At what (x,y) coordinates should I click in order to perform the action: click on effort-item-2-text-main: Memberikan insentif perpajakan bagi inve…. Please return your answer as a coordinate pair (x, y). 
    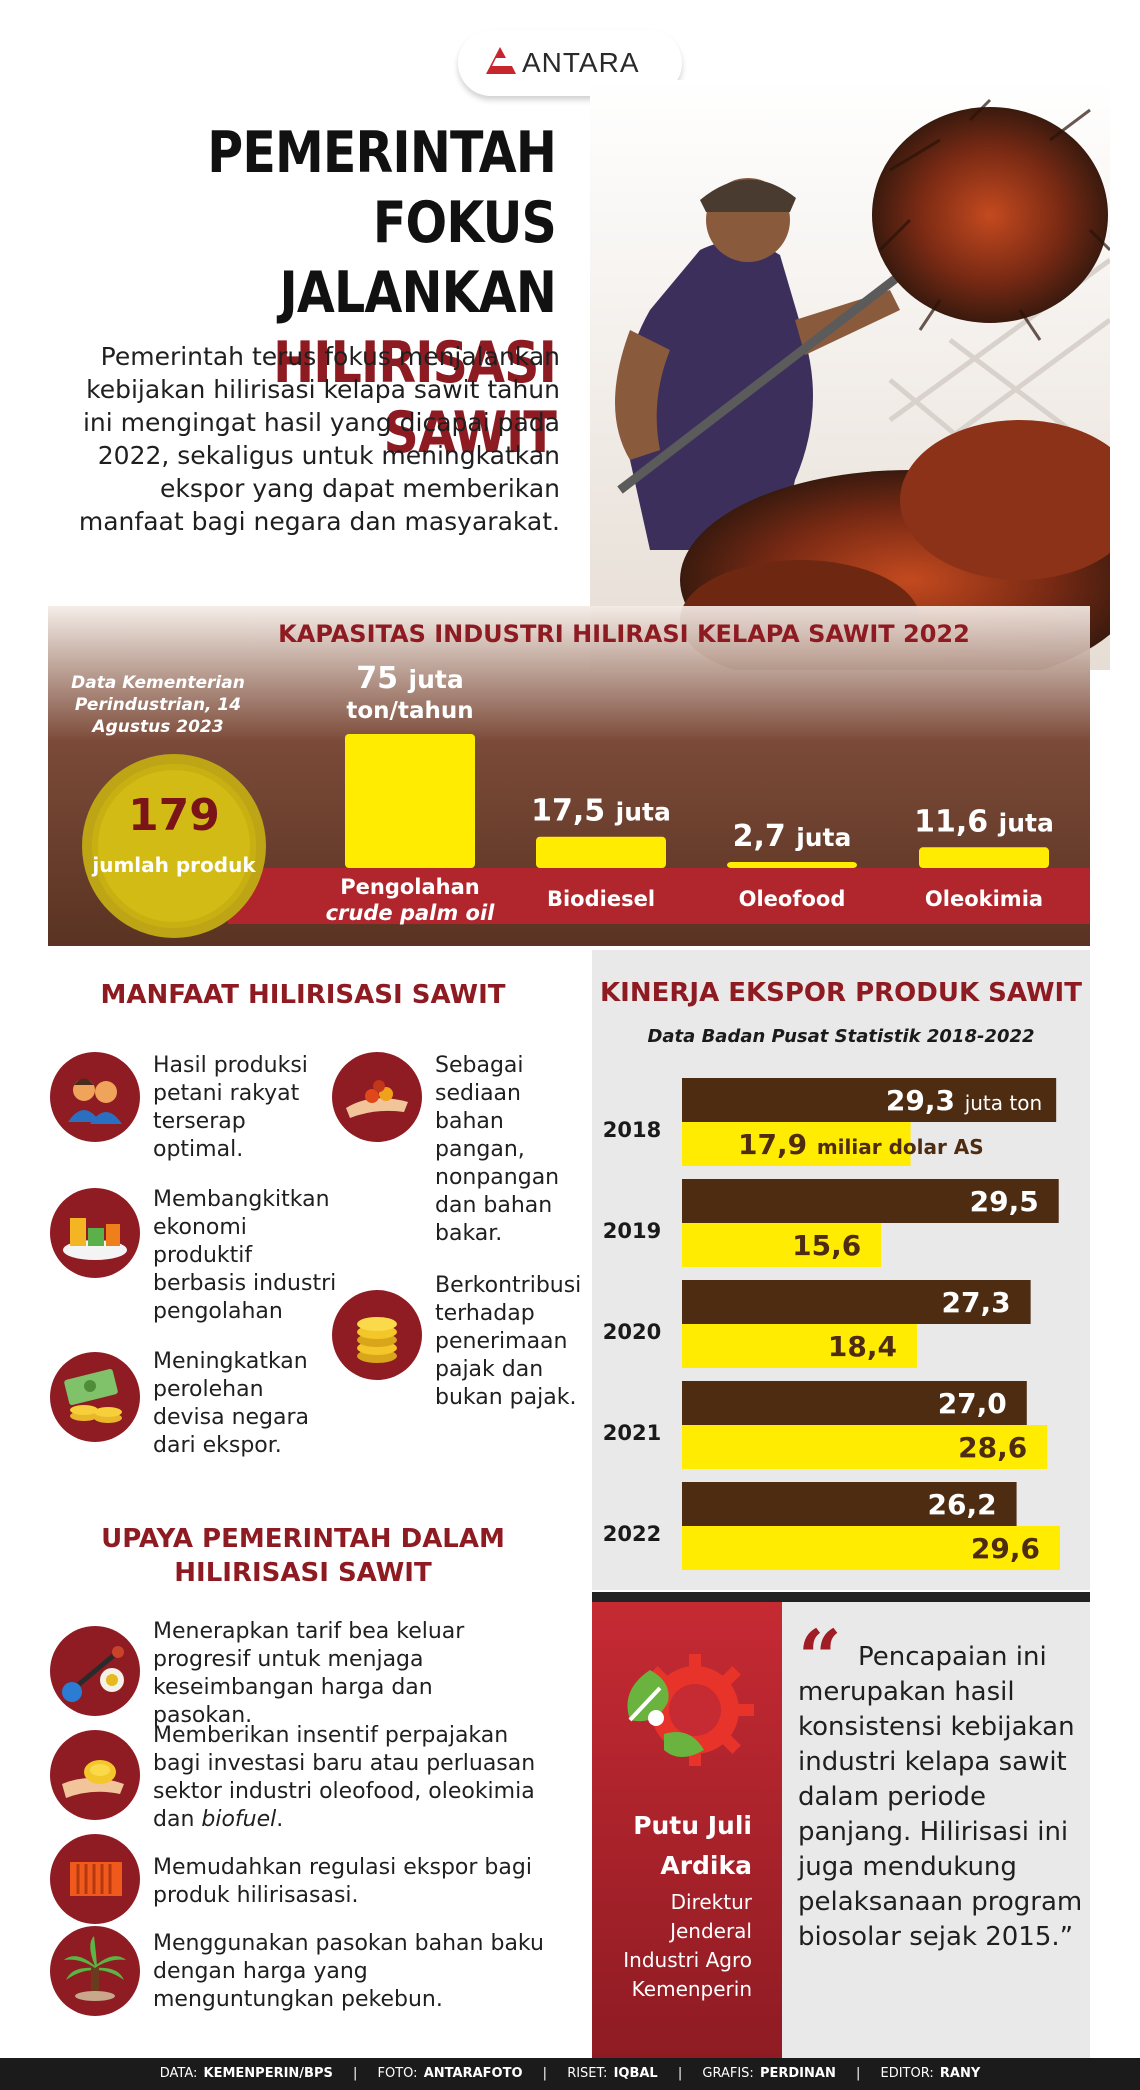
    Looking at the image, I should click on (344, 1777).